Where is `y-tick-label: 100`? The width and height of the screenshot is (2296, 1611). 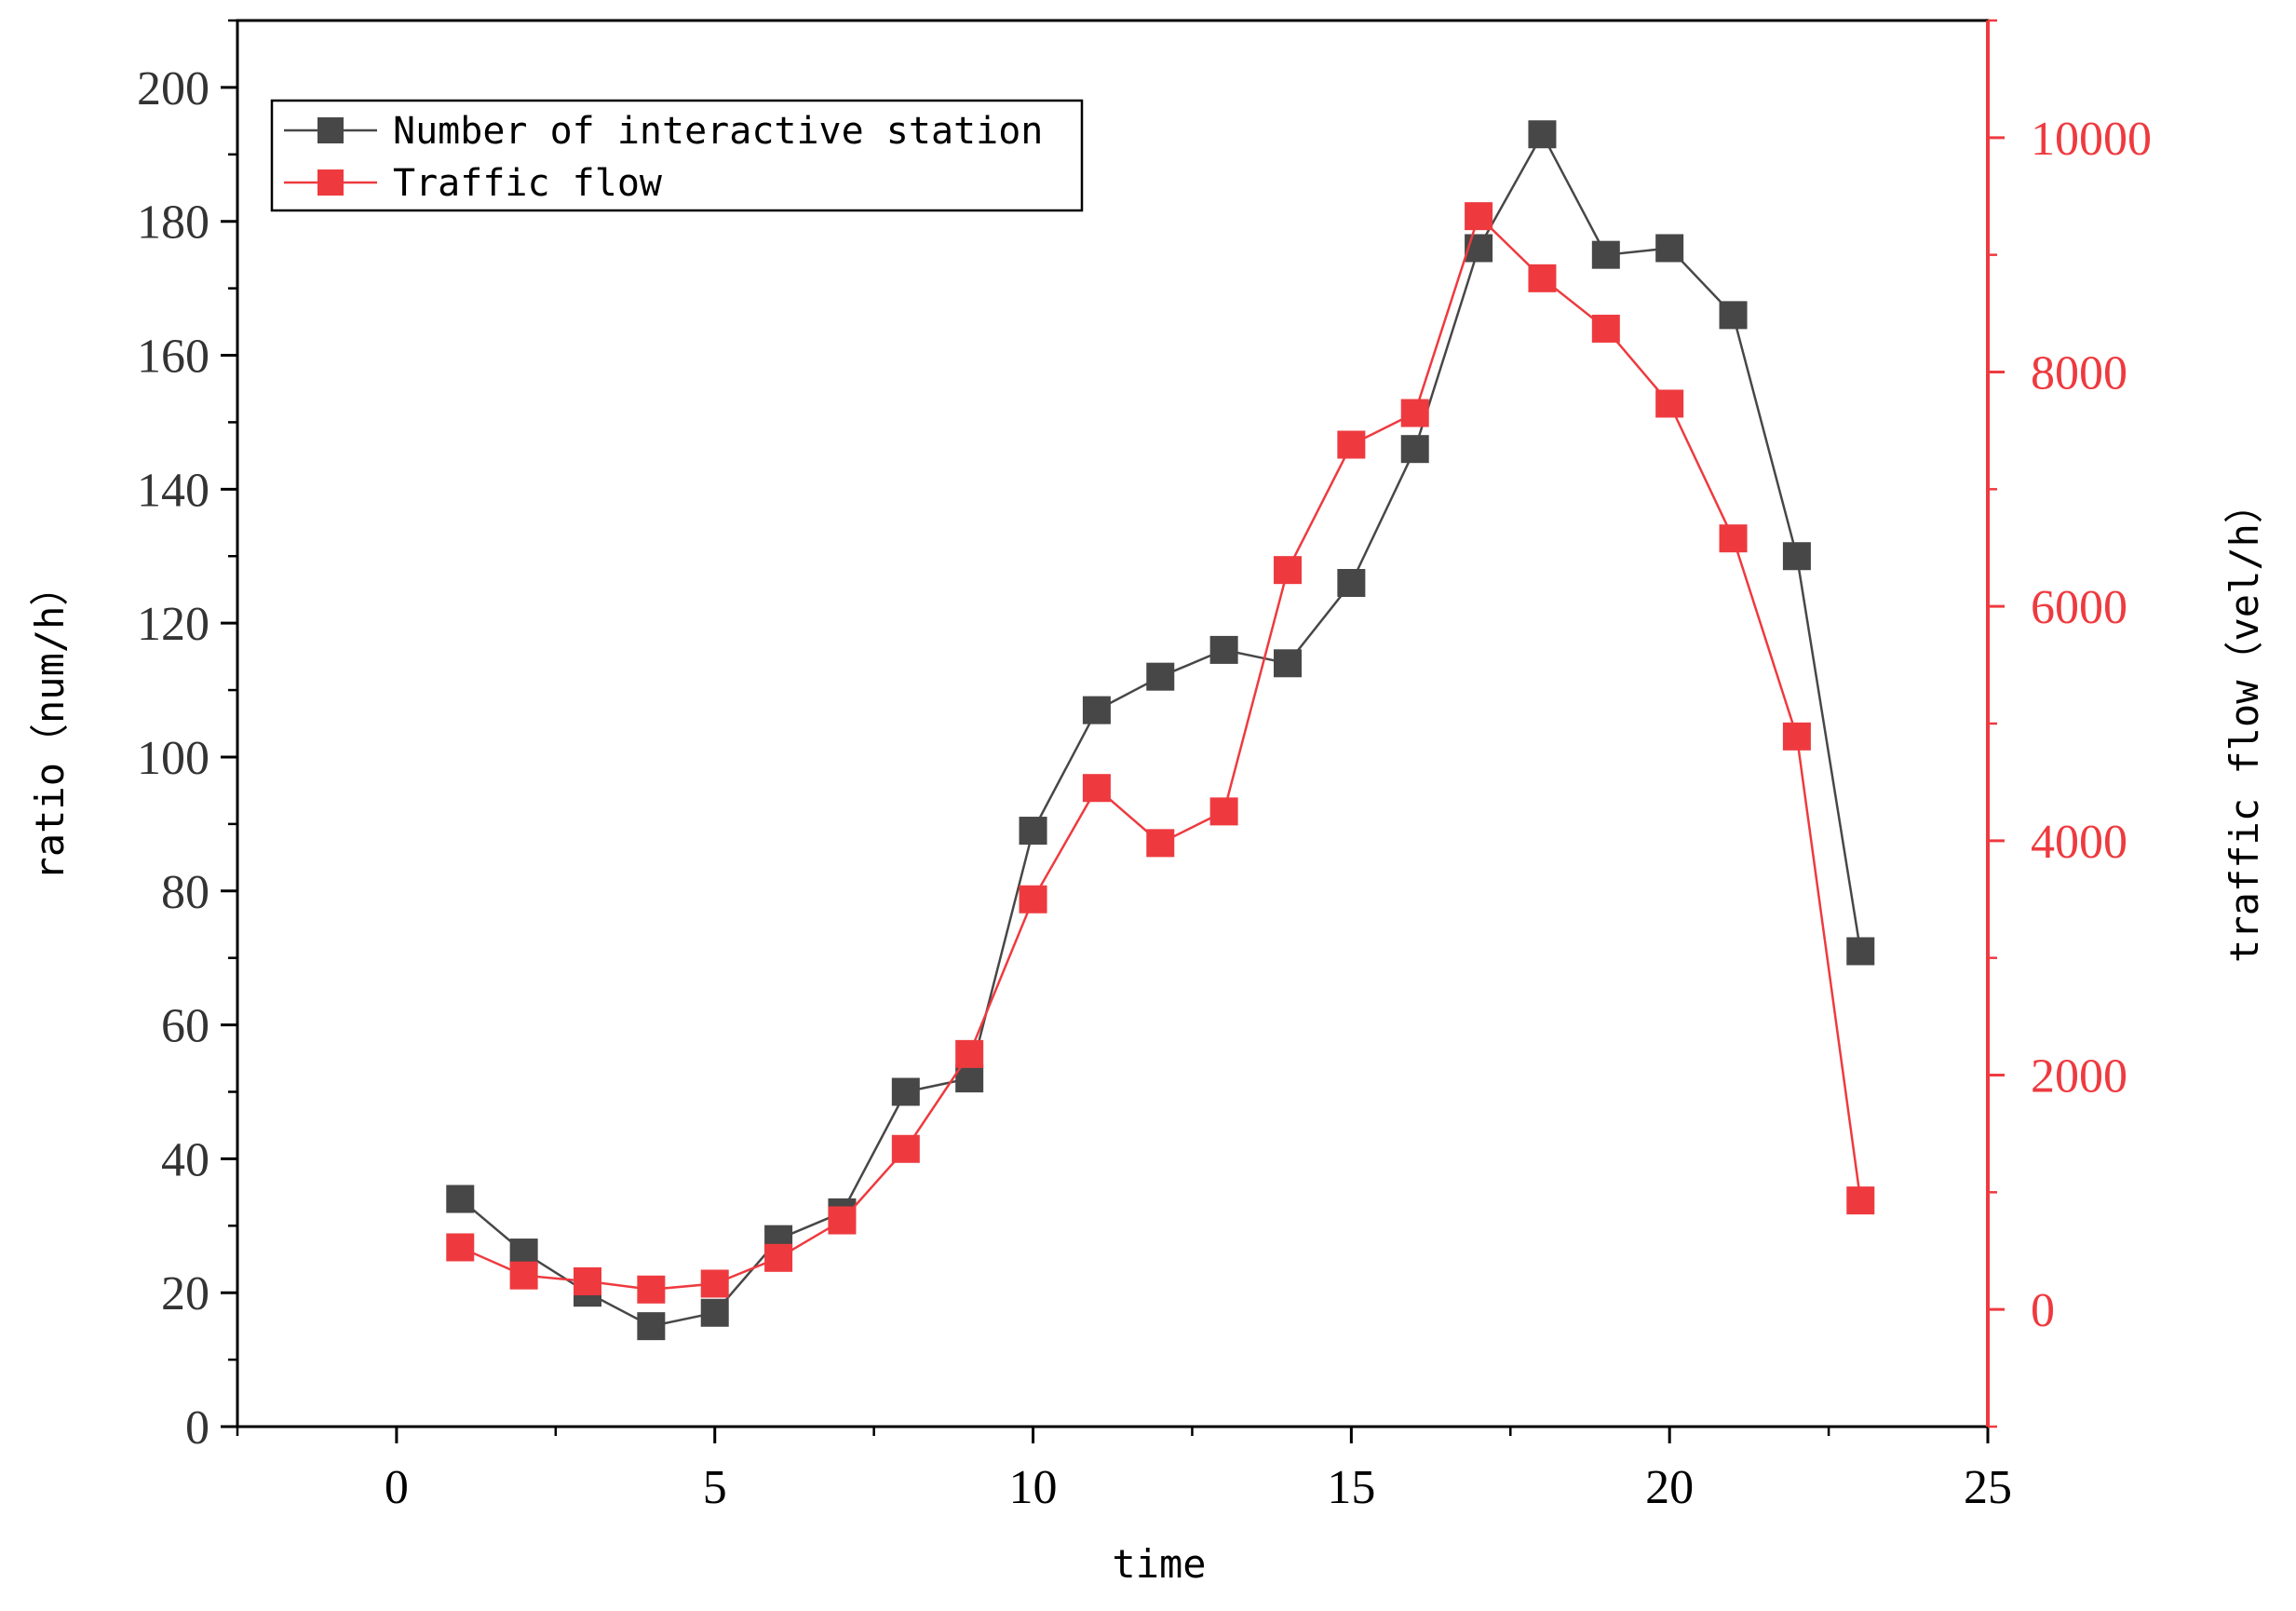
y-tick-label: 100 is located at coordinates (173, 759).